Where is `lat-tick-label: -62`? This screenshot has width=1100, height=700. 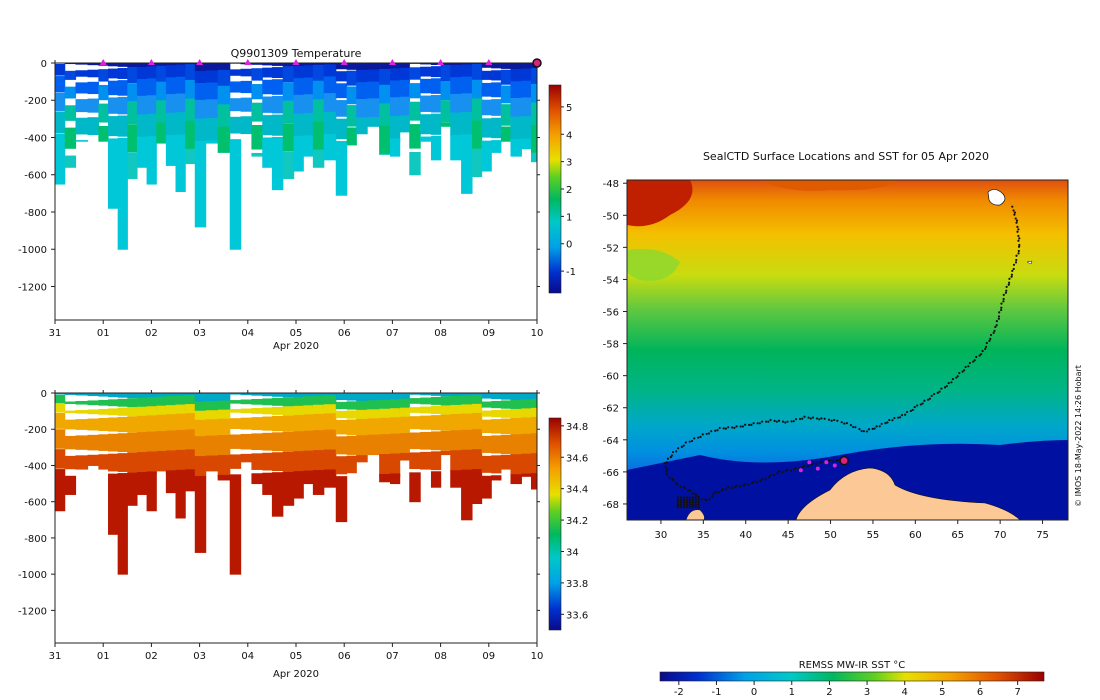 lat-tick-label: -62 is located at coordinates (611, 409).